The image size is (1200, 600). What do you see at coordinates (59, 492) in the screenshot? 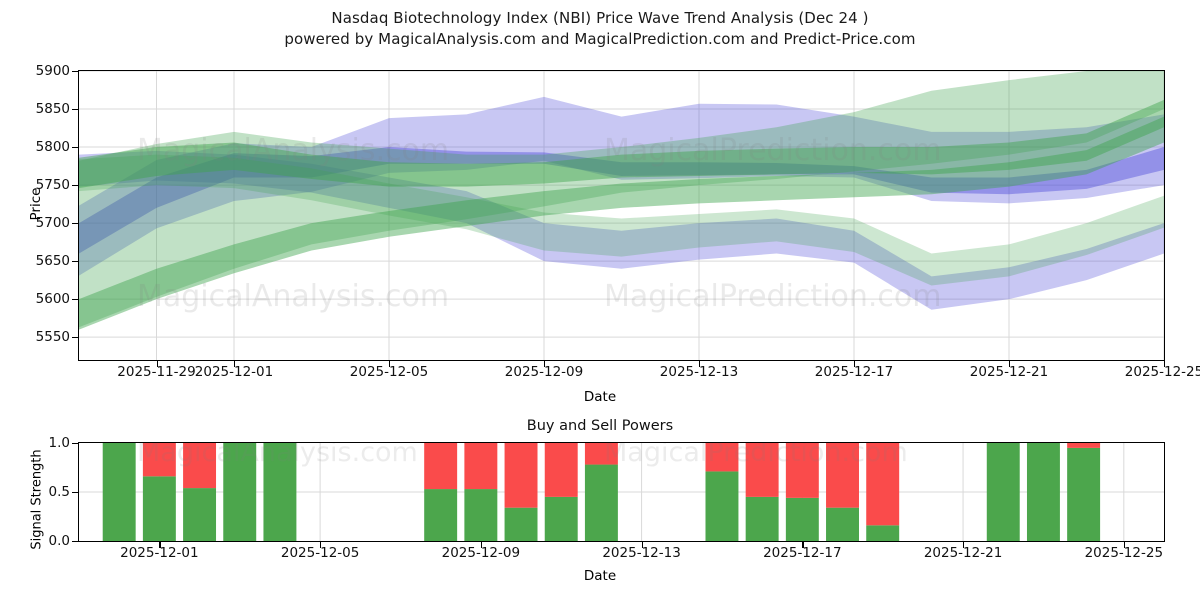
I see `bar-y-tick-label: 0.5` at bounding box center [59, 492].